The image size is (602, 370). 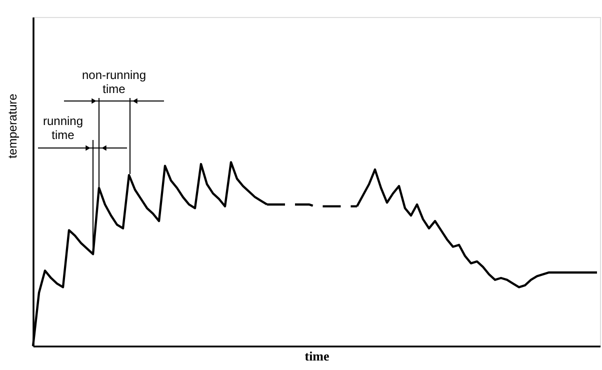 What do you see at coordinates (13, 125) in the screenshot?
I see `y-axis-title: temperature` at bounding box center [13, 125].